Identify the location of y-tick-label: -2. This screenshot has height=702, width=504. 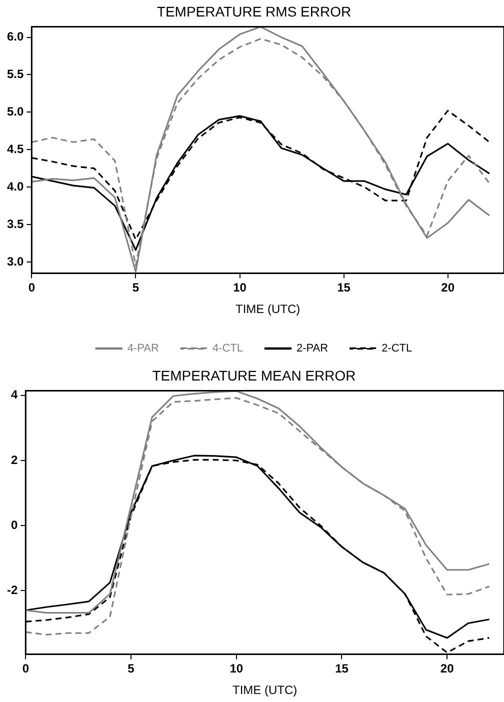
(12, 590).